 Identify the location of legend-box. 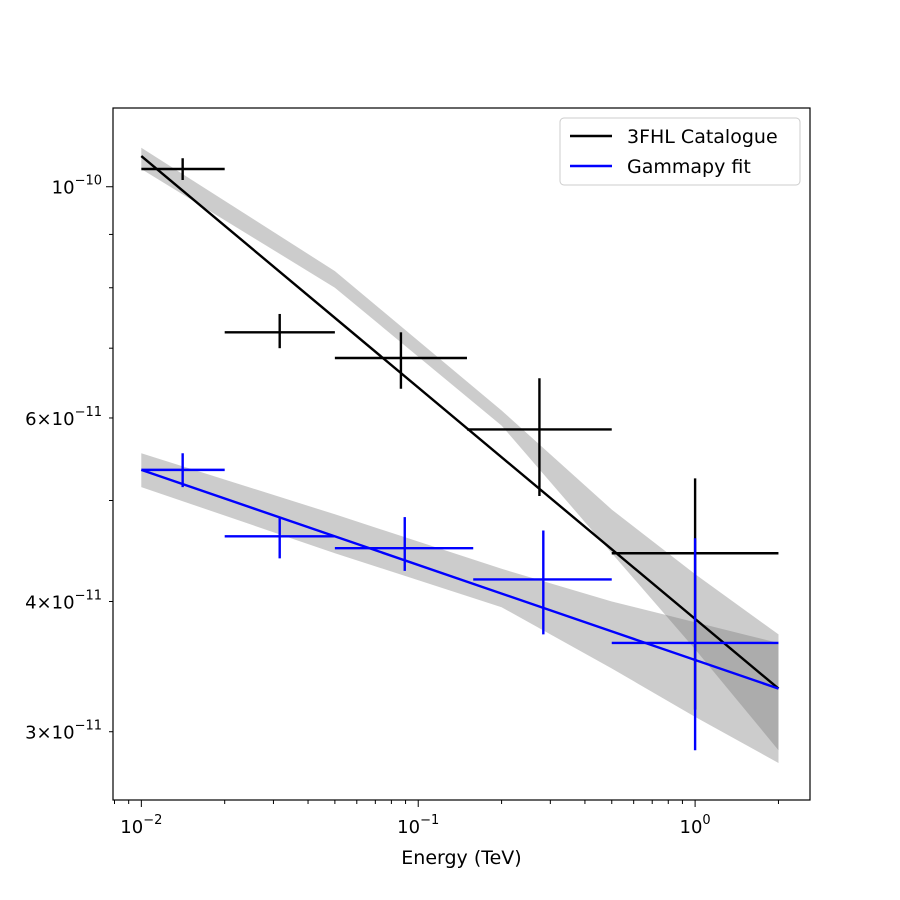
(680, 151).